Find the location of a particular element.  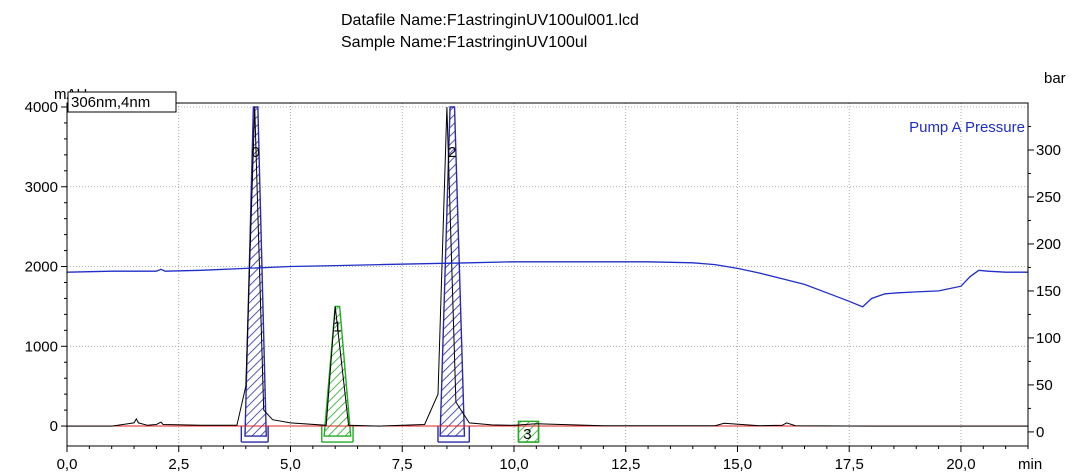

x-tick-label: 5,0 is located at coordinates (290, 464).